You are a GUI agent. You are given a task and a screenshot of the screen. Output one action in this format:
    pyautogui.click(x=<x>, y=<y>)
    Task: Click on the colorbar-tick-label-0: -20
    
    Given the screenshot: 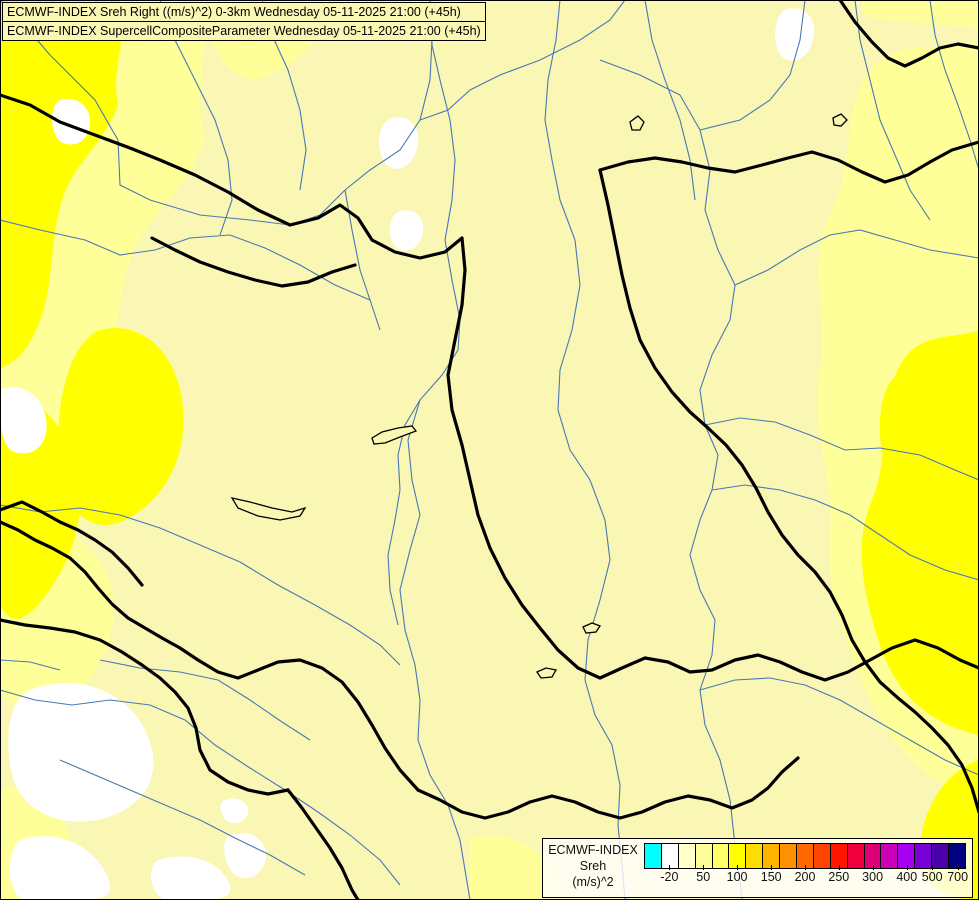 What is the action you would take?
    pyautogui.click(x=669, y=877)
    